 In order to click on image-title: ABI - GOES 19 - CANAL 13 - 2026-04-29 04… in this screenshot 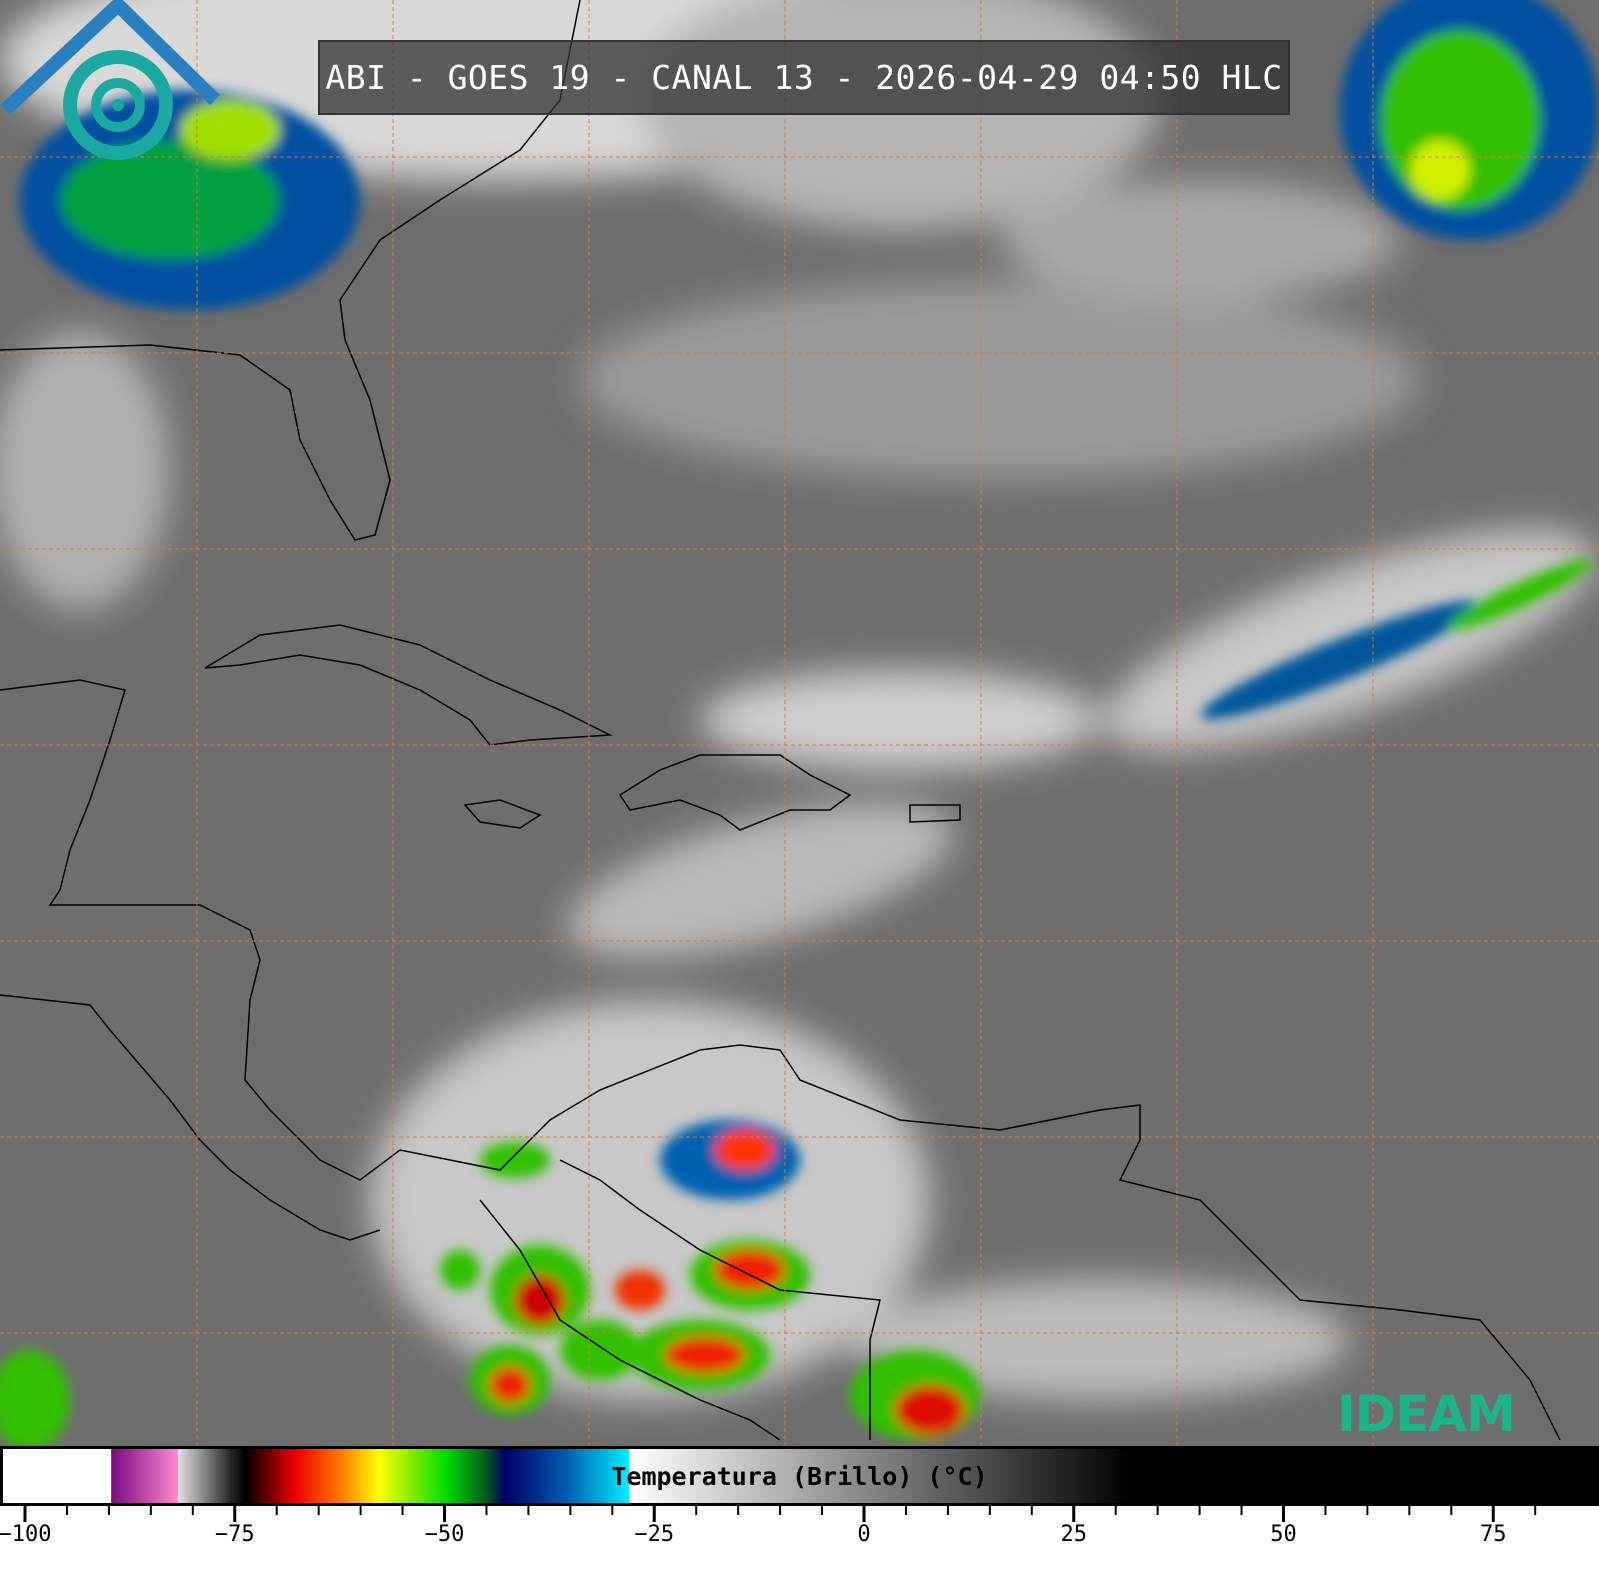, I will do `click(804, 77)`.